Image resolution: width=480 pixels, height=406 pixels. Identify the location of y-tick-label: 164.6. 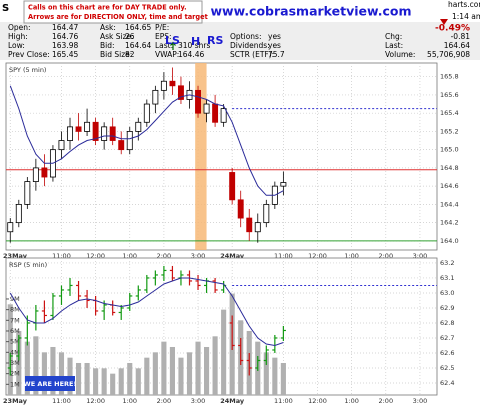
(449, 186).